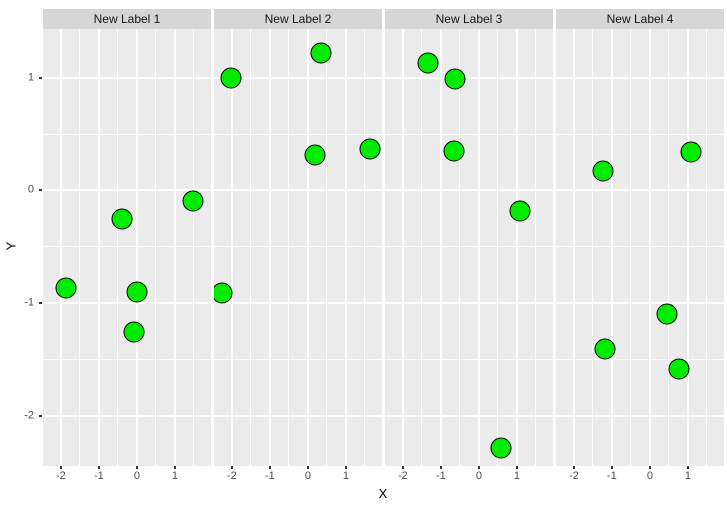 The image size is (727, 513). What do you see at coordinates (383, 493) in the screenshot?
I see `x-axis-title: X` at bounding box center [383, 493].